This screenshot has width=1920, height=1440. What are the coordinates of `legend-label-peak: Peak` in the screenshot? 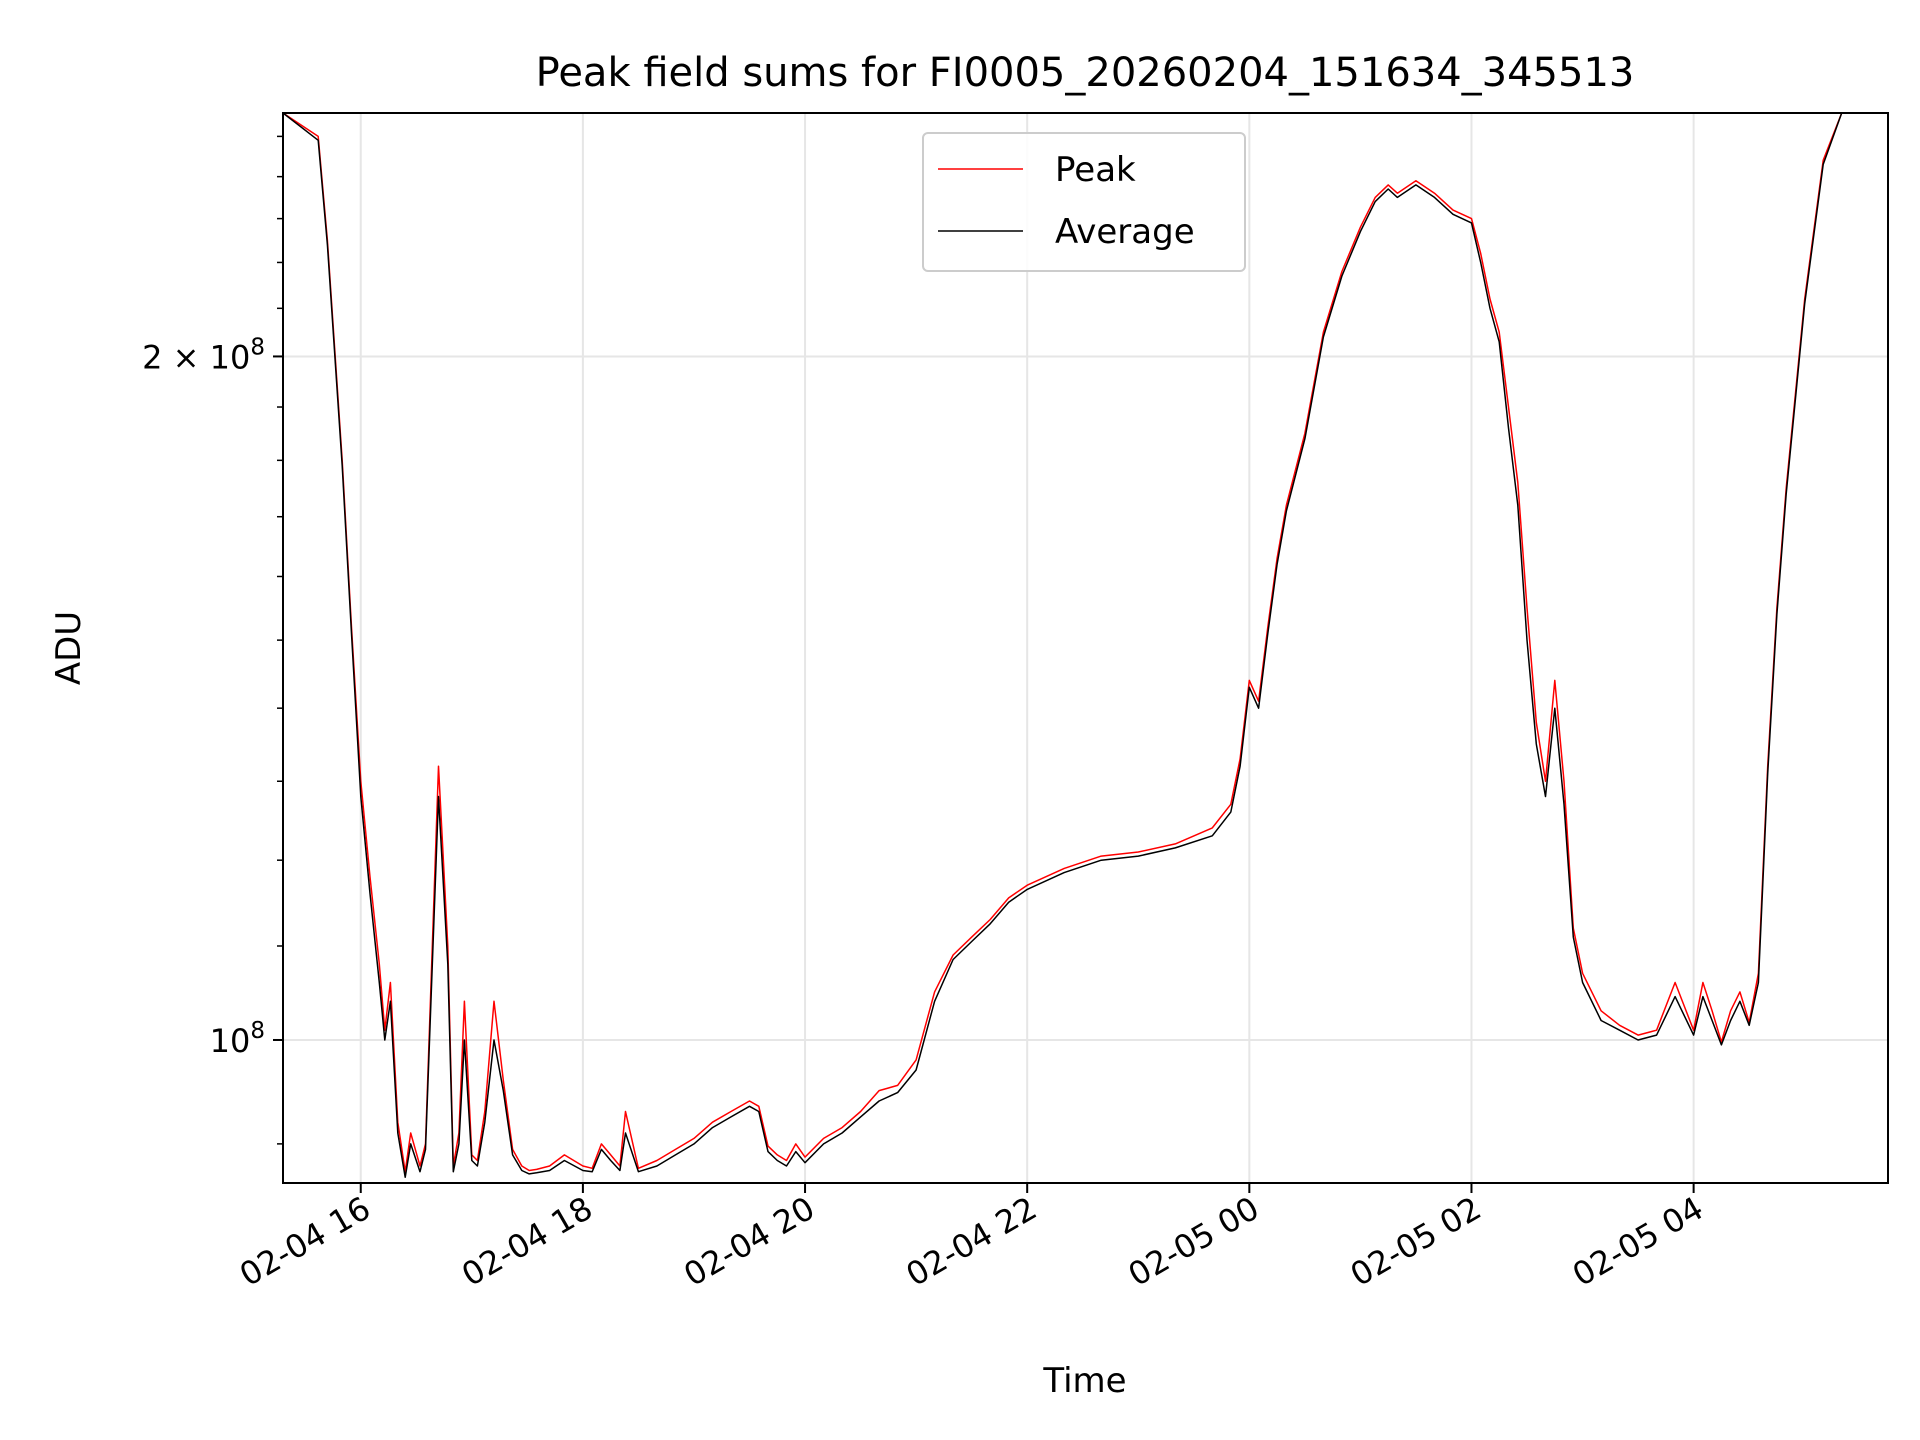 It's located at (1095, 170).